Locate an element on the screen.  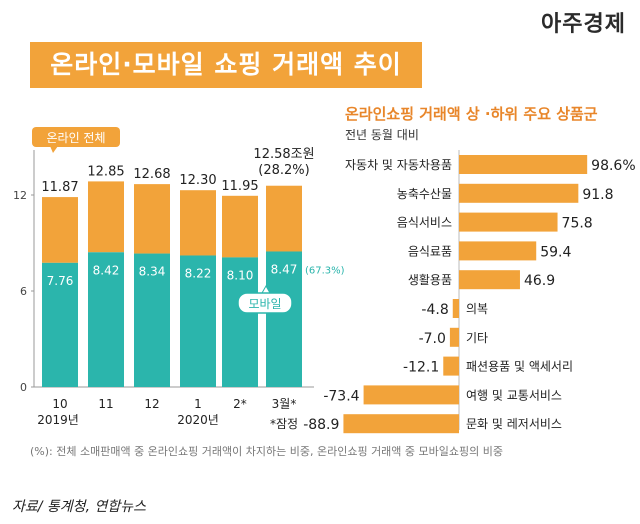
year-label-2020: 2020년 is located at coordinates (198, 420).